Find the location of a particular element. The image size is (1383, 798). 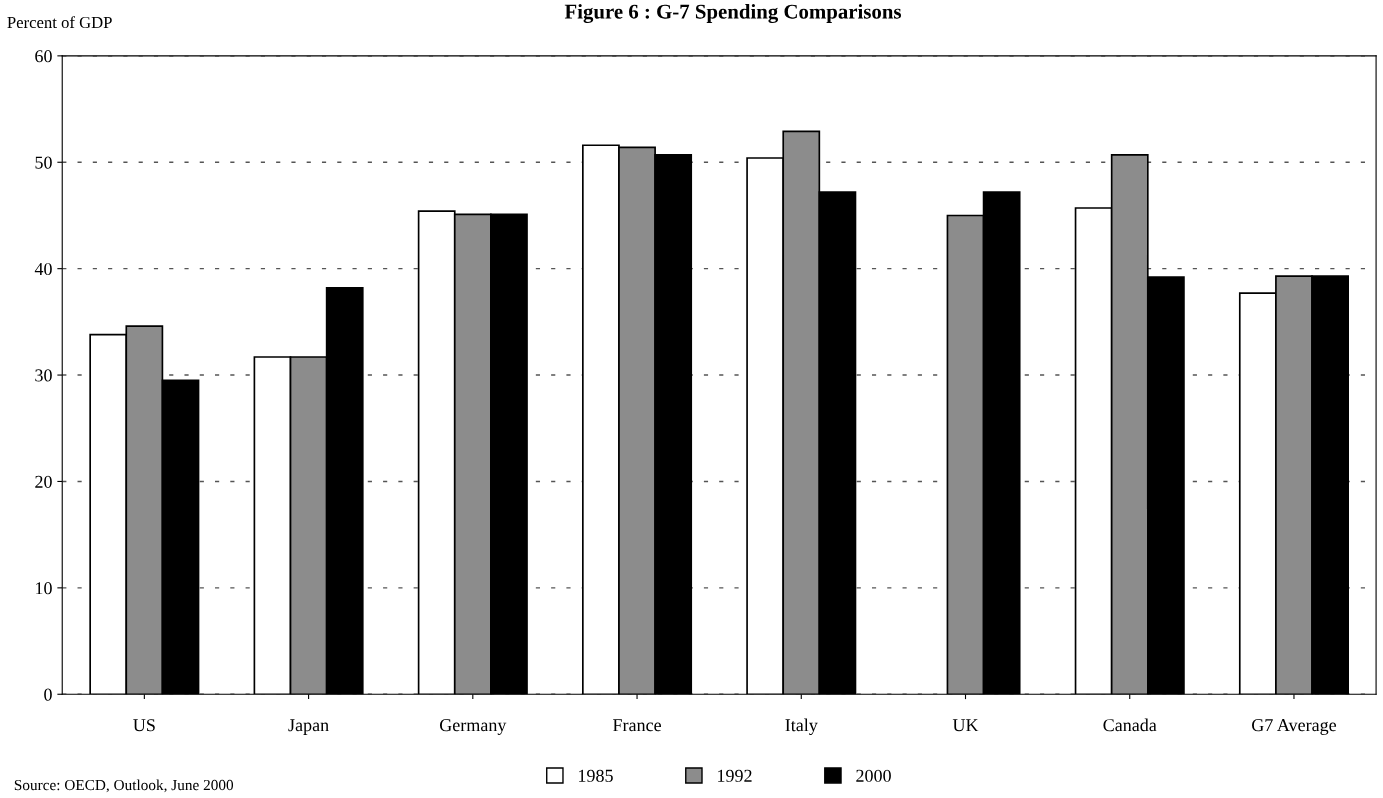

x-tick-label: France is located at coordinates (637, 725).